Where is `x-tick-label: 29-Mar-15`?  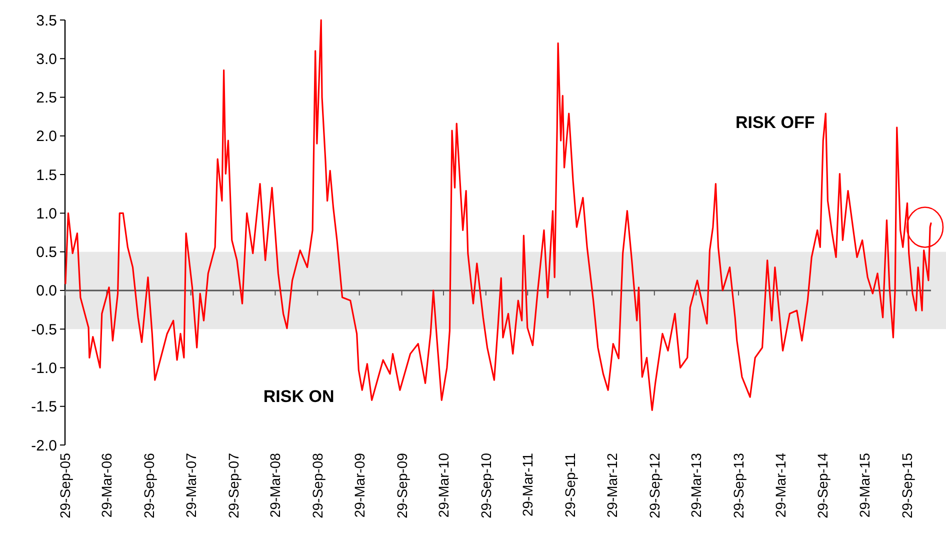
x-tick-label: 29-Mar-15 is located at coordinates (864, 485).